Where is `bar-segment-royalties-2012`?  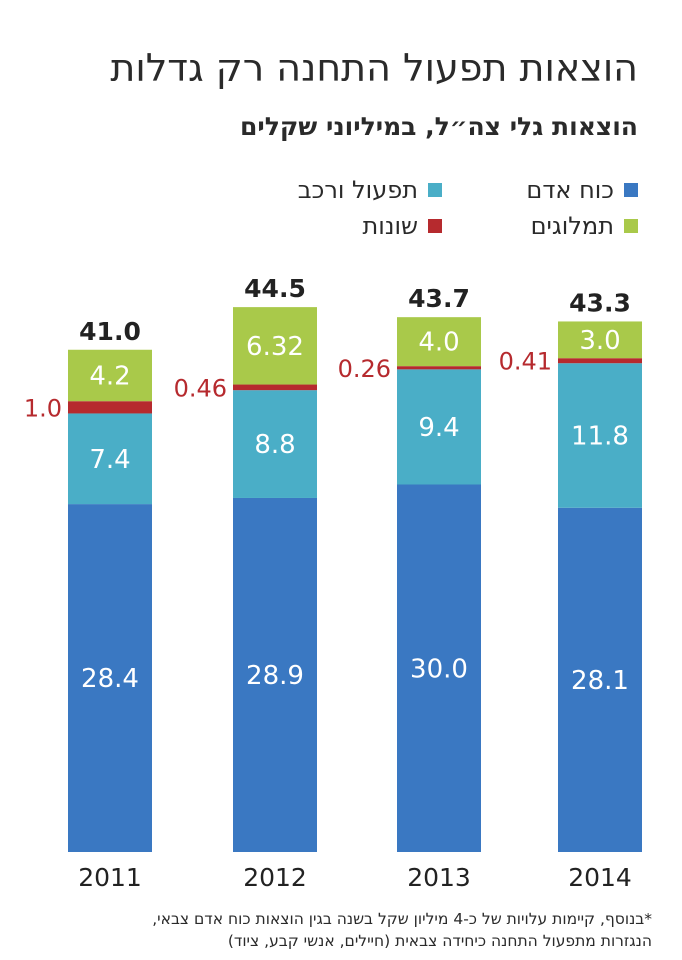 bar-segment-royalties-2012 is located at coordinates (275, 346).